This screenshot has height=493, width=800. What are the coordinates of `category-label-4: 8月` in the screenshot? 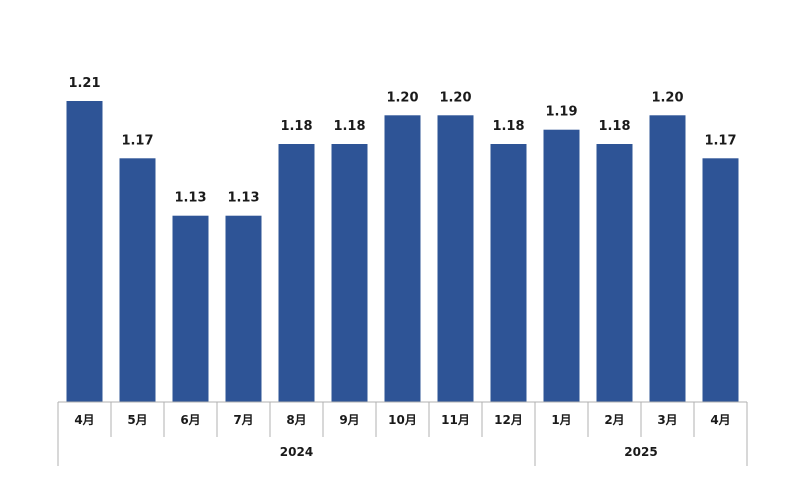 It's located at (296, 420).